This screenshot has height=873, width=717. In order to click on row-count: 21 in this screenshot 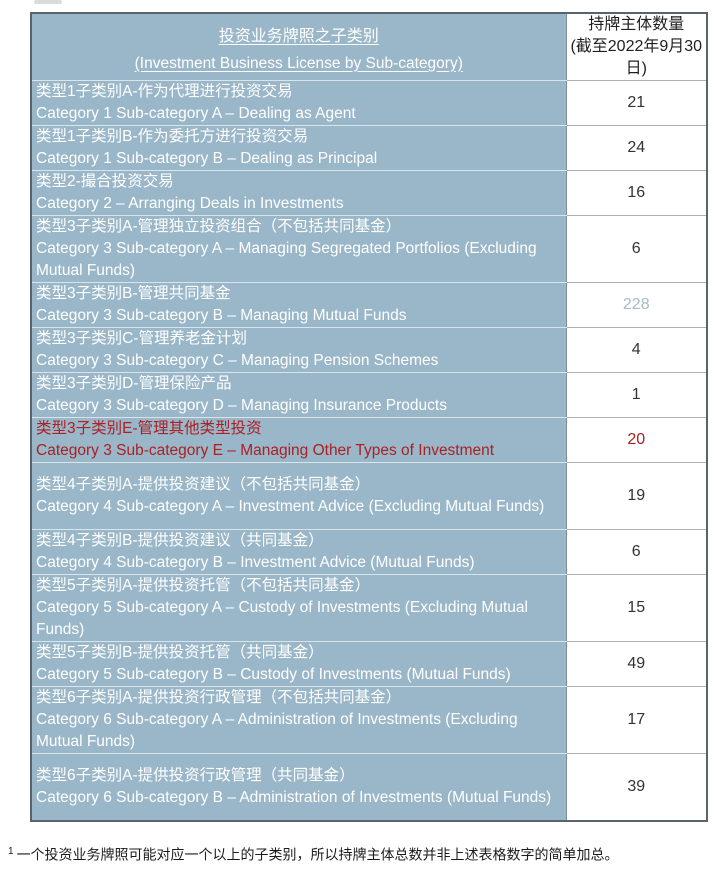, I will do `click(636, 103)`.